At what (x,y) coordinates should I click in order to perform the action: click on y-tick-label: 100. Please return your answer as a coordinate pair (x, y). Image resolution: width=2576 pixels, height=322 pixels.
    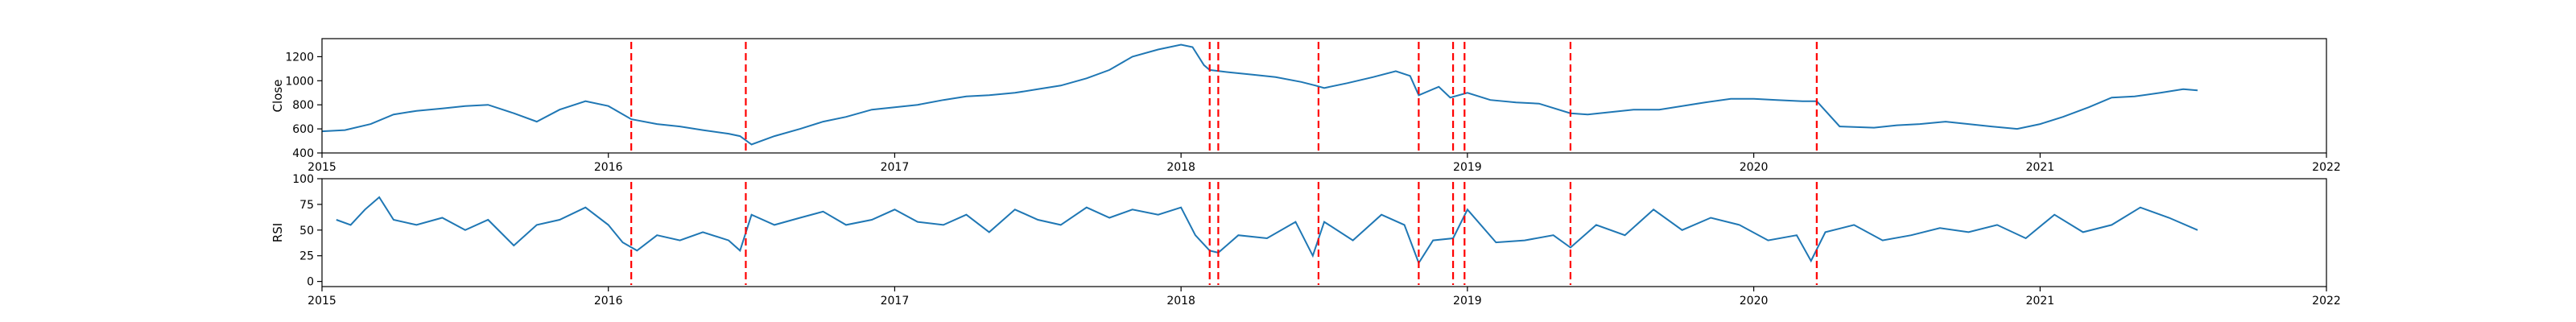
    Looking at the image, I should click on (303, 179).